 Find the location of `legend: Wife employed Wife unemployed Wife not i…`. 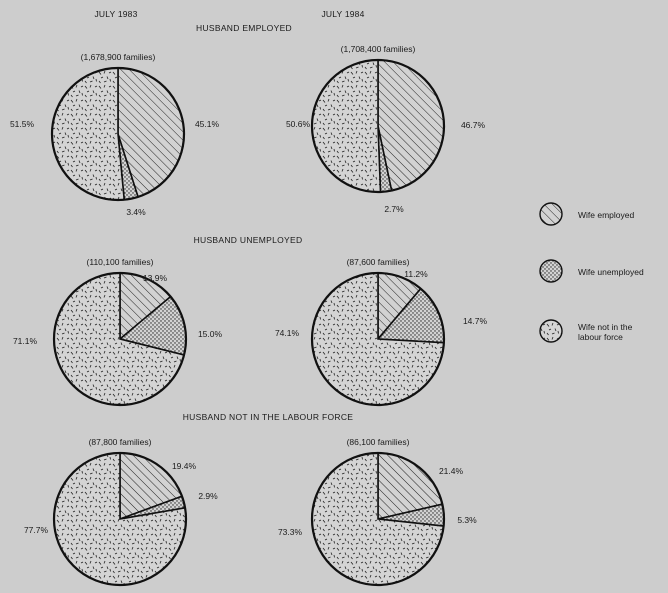

legend: Wife employed Wife unemployed Wife not i… is located at coordinates (591, 272).